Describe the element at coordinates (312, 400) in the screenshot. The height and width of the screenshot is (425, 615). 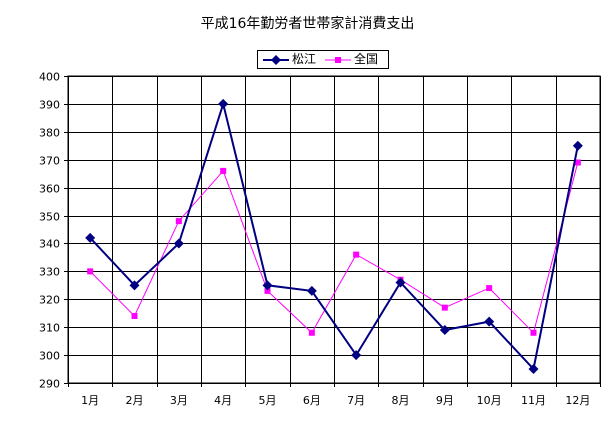
I see `x-tick-label: 6月` at that location.